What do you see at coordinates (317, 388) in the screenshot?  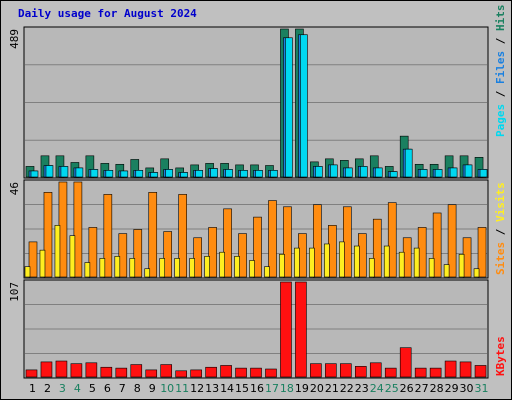 I see `x-tick-label: 20` at bounding box center [317, 388].